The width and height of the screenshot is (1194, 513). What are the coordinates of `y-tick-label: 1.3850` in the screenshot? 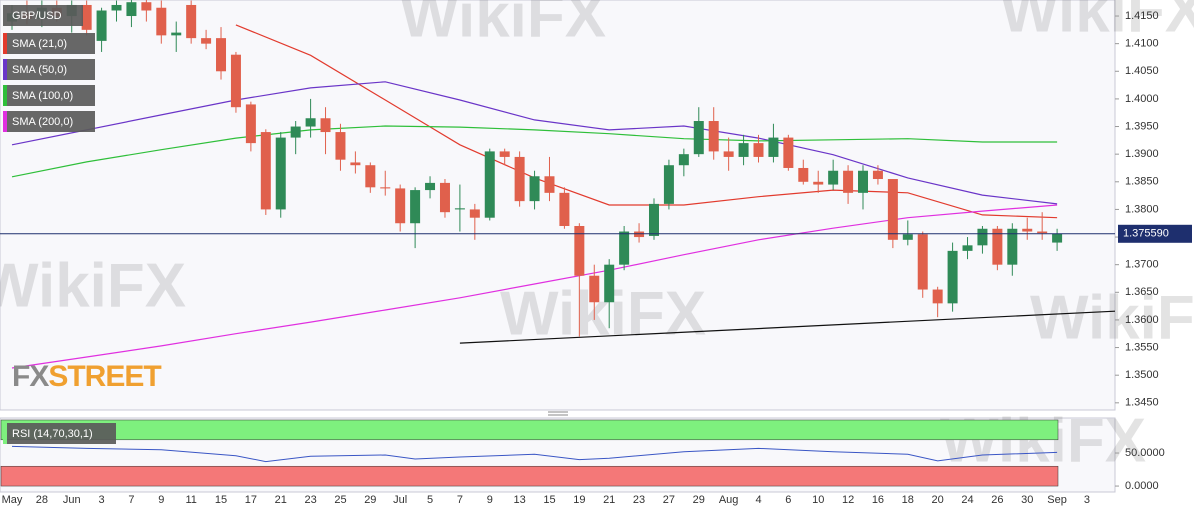 It's located at (1142, 182).